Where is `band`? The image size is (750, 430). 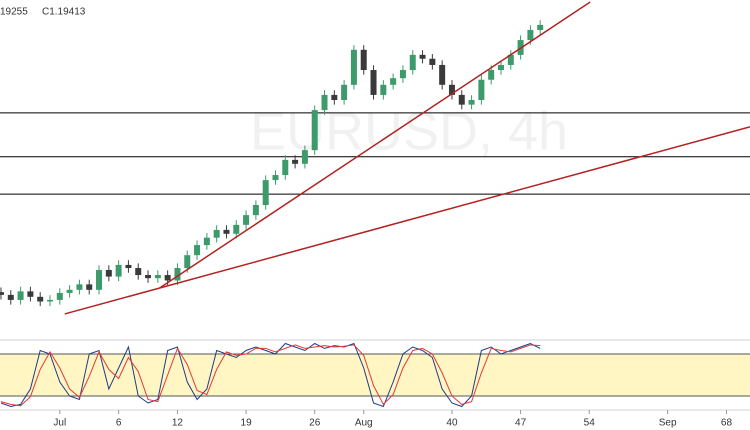 band is located at coordinates (375, 375).